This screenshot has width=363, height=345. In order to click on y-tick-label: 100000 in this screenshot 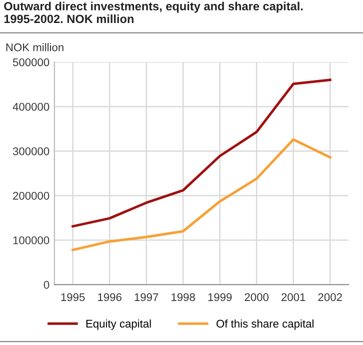, I will do `click(31, 240)`.